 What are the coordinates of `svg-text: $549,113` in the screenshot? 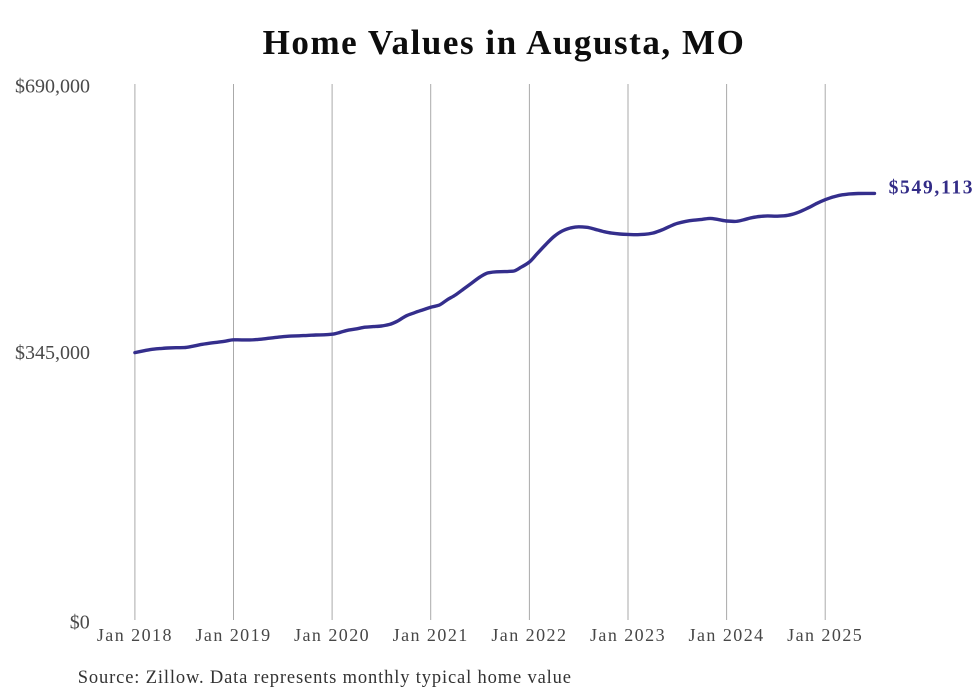 It's located at (932, 187).